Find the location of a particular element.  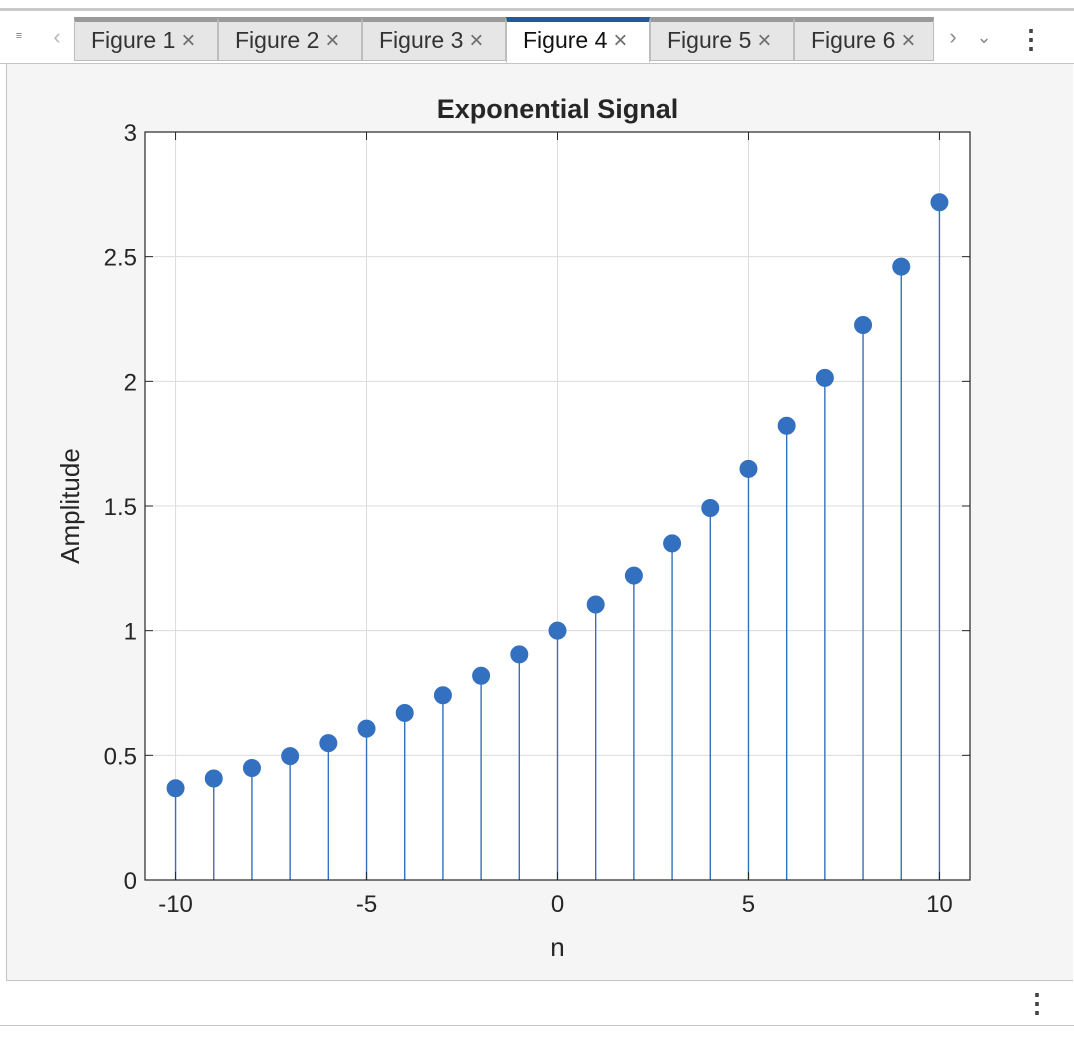

x-axis-label: n is located at coordinates (557, 947).